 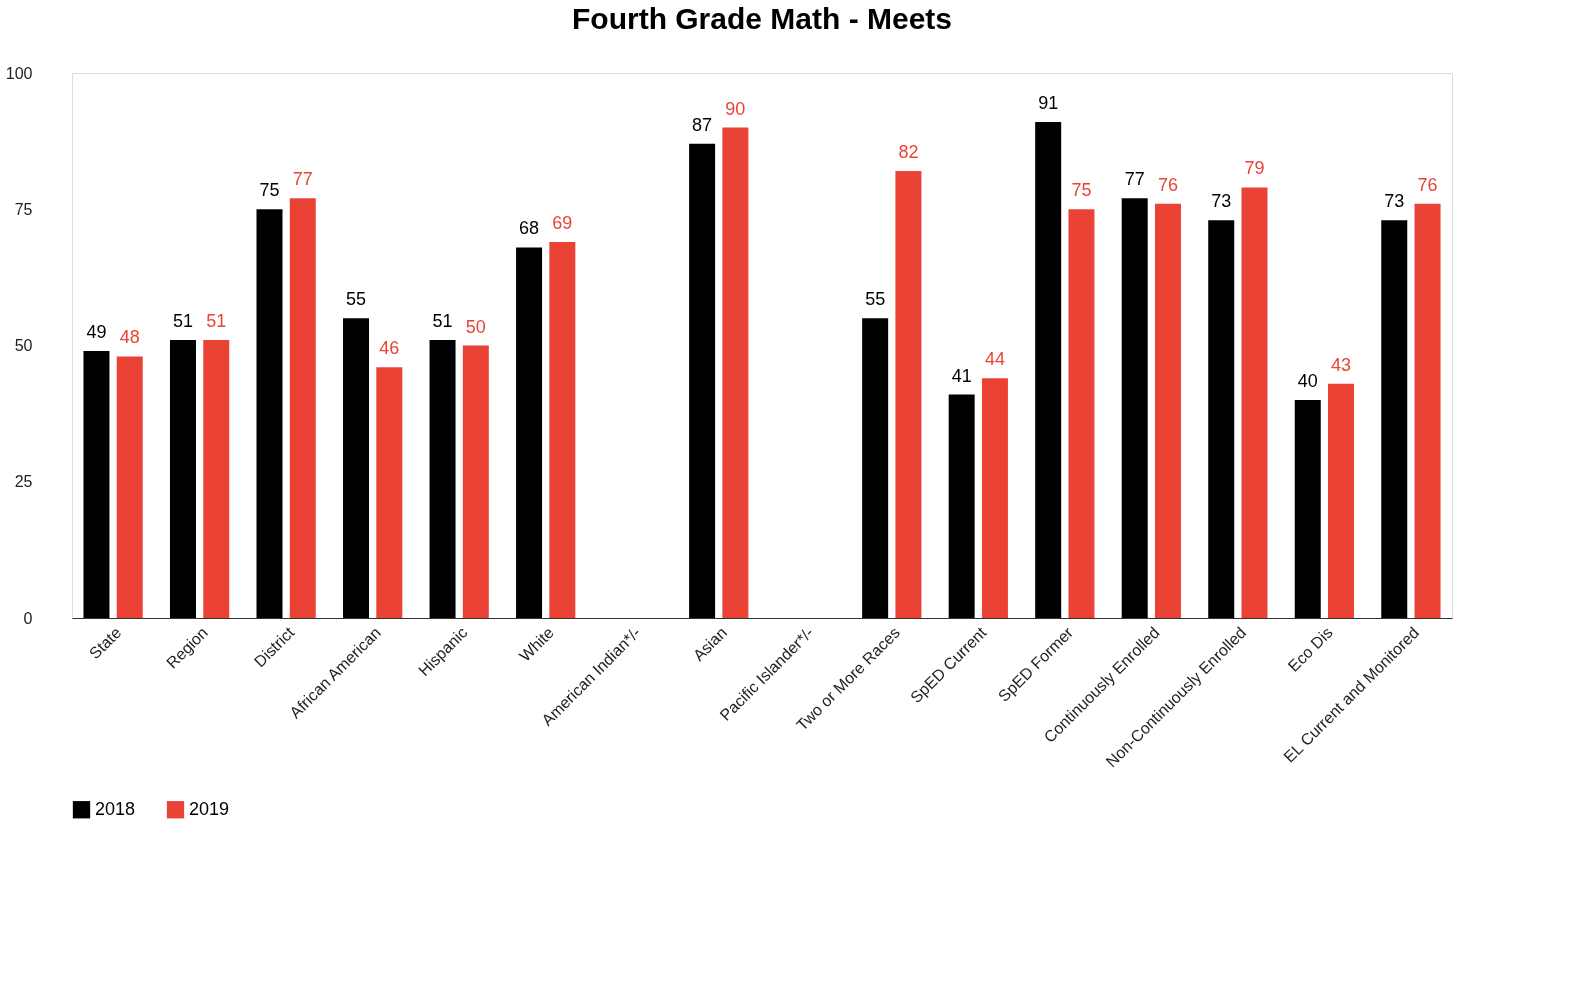 What do you see at coordinates (23, 482) in the screenshot?
I see `y-tick-label: 25` at bounding box center [23, 482].